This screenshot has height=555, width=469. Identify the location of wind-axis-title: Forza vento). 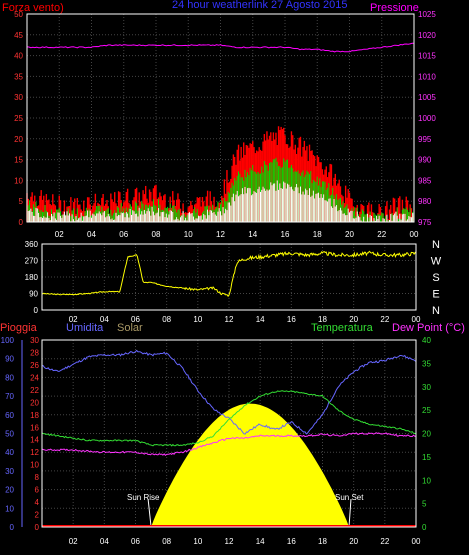
(33, 8).